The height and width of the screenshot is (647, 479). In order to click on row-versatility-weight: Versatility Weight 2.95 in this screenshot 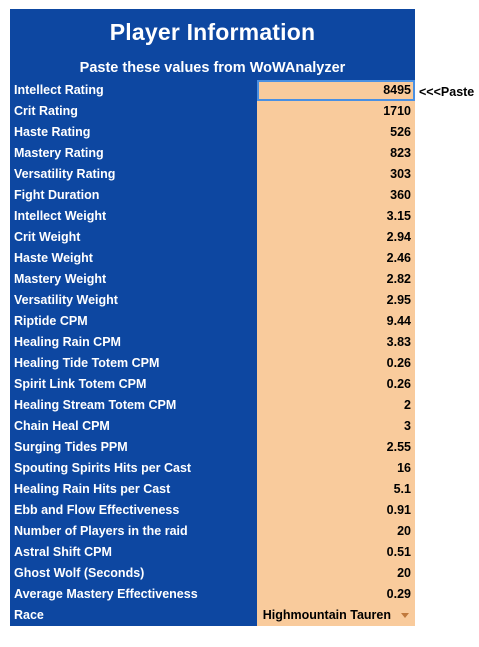, I will do `click(212, 300)`.